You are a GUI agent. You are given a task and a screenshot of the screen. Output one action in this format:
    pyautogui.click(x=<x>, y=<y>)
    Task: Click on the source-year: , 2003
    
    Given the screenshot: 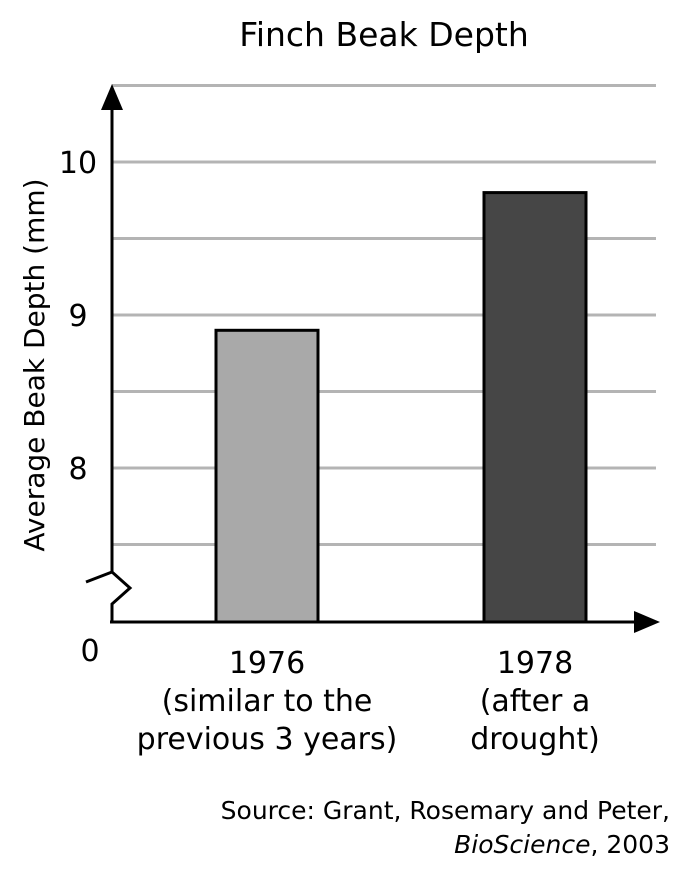 What is the action you would take?
    pyautogui.click(x=630, y=844)
    